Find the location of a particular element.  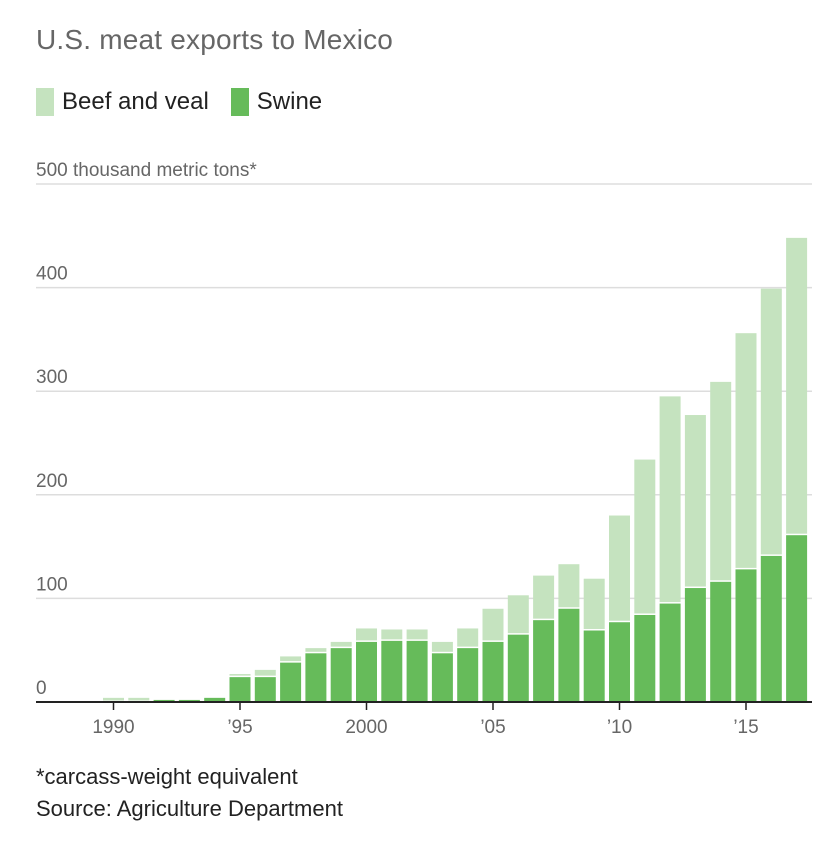

x-tick-label-2010: ’10 is located at coordinates (619, 727).